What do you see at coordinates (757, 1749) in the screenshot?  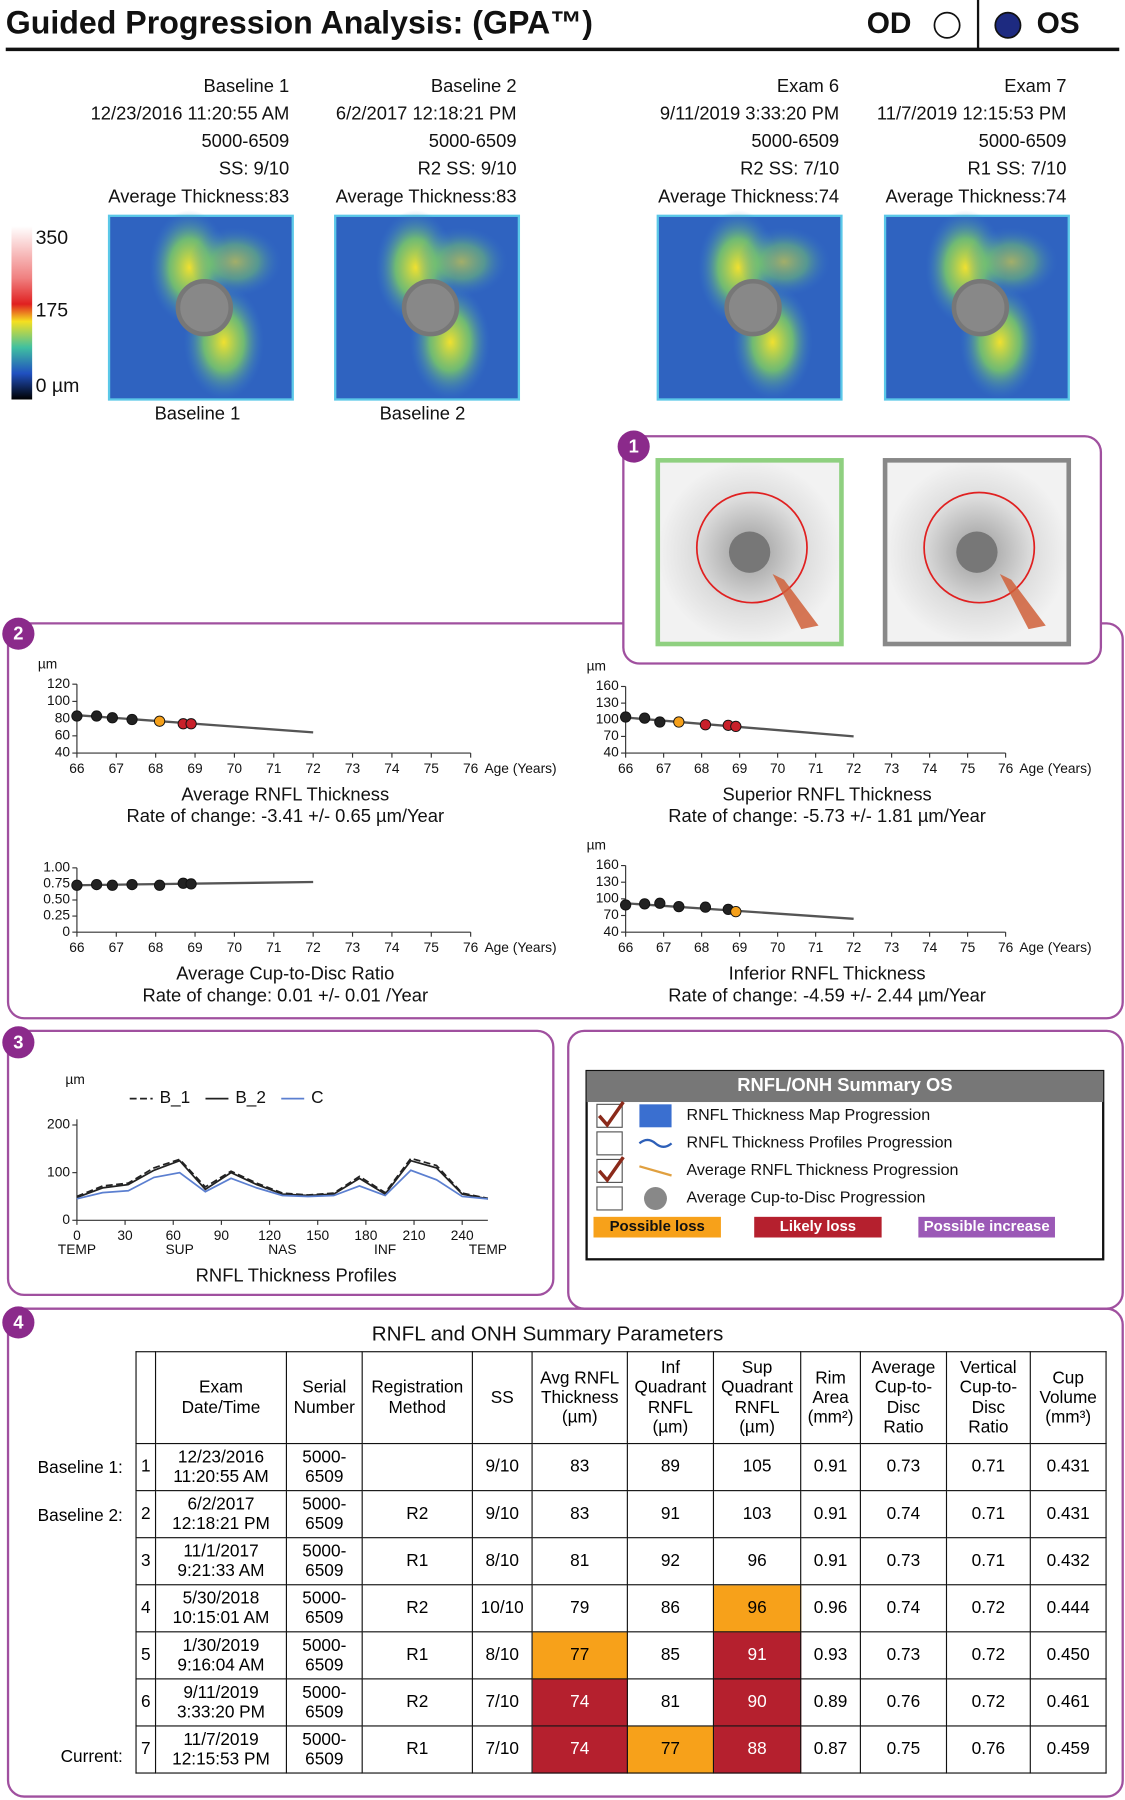 I see `table-cell: 88` at bounding box center [757, 1749].